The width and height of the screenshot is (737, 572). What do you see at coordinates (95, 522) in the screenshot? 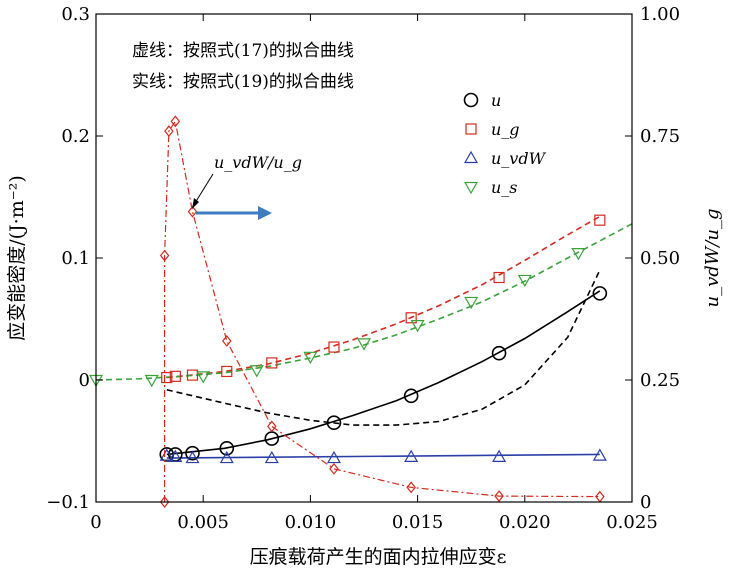
I see `x-tick-label: 0` at bounding box center [95, 522].